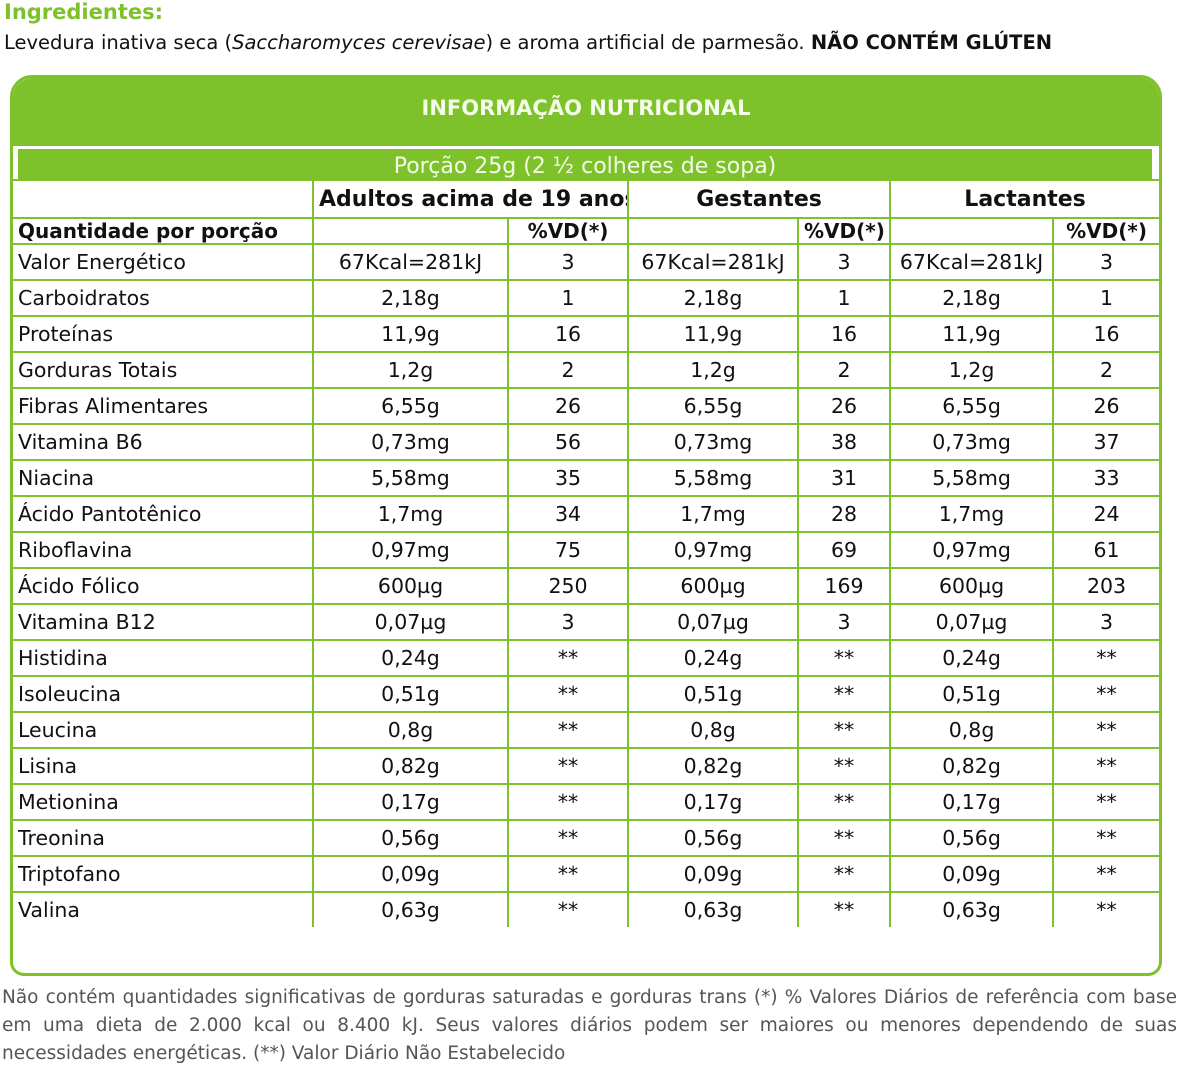 This screenshot has width=1177, height=1068. What do you see at coordinates (163, 406) in the screenshot?
I see `nutrient-name: Fibras Alimentares` at bounding box center [163, 406].